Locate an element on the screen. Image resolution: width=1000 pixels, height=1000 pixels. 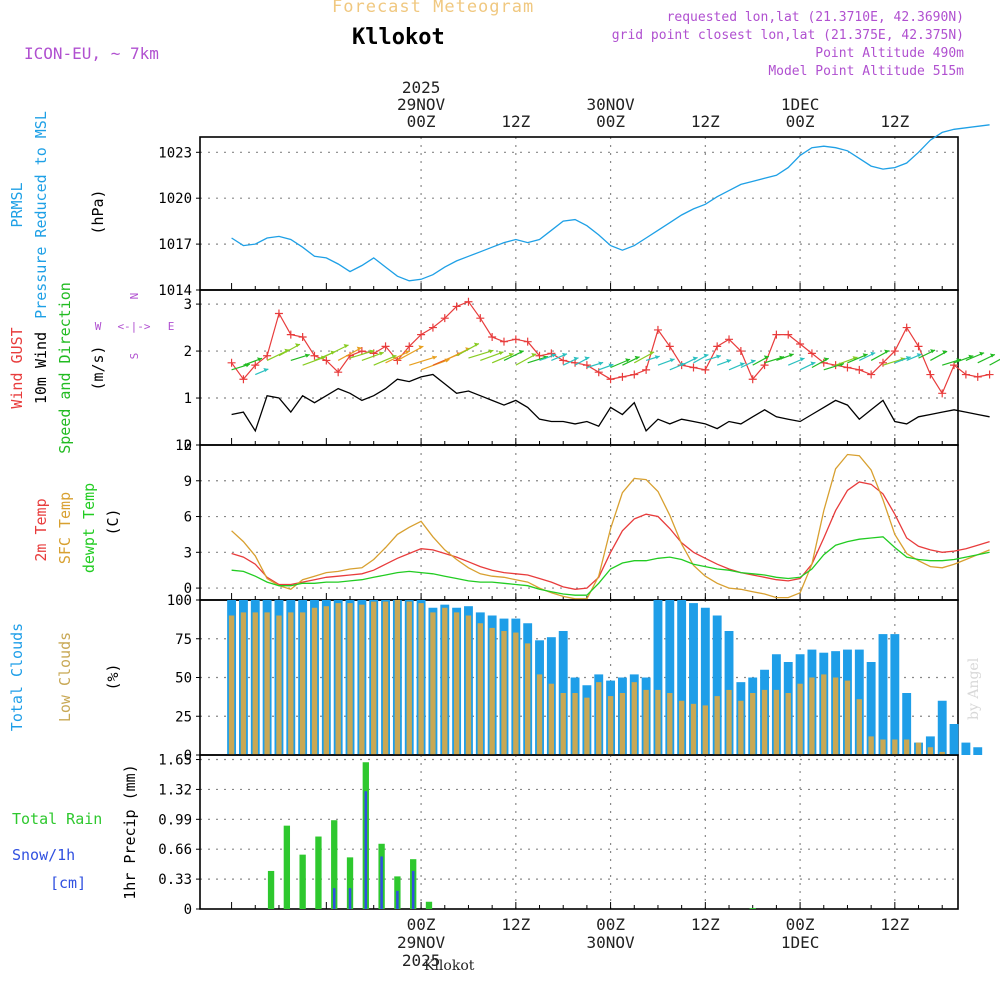
top-year: 2025 is located at coordinates (421, 87).